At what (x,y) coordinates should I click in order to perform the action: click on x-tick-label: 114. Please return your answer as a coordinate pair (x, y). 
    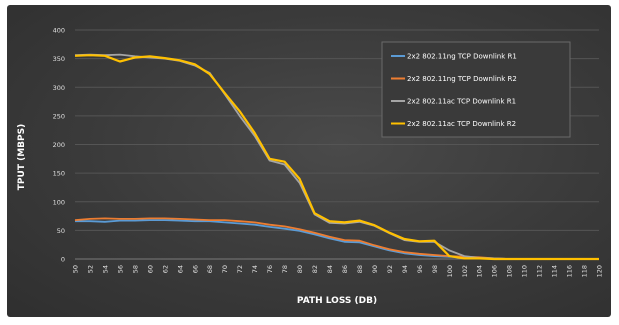
    Looking at the image, I should click on (555, 271).